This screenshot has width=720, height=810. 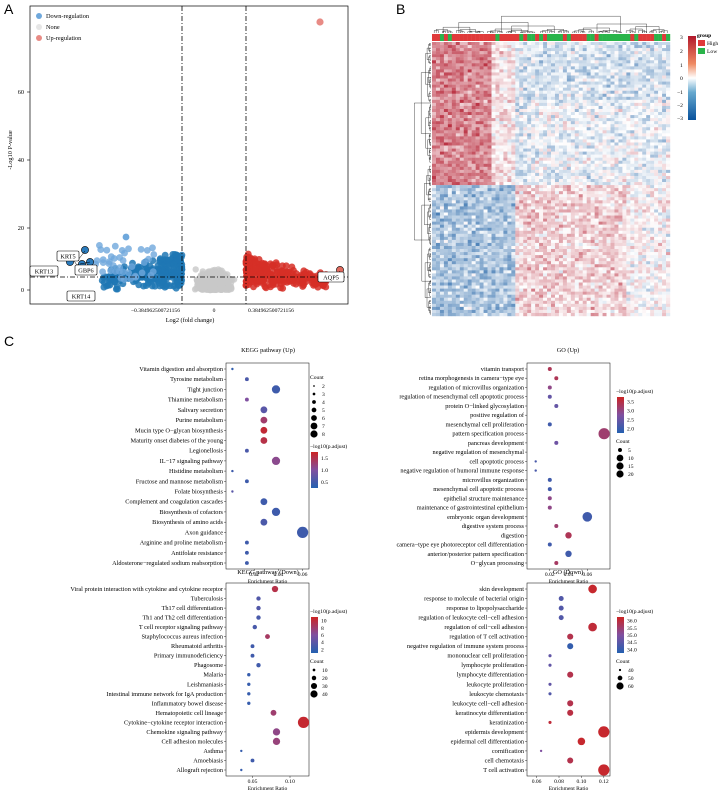 What do you see at coordinates (320, 22) in the screenshot?
I see `point-up-outlier` at bounding box center [320, 22].